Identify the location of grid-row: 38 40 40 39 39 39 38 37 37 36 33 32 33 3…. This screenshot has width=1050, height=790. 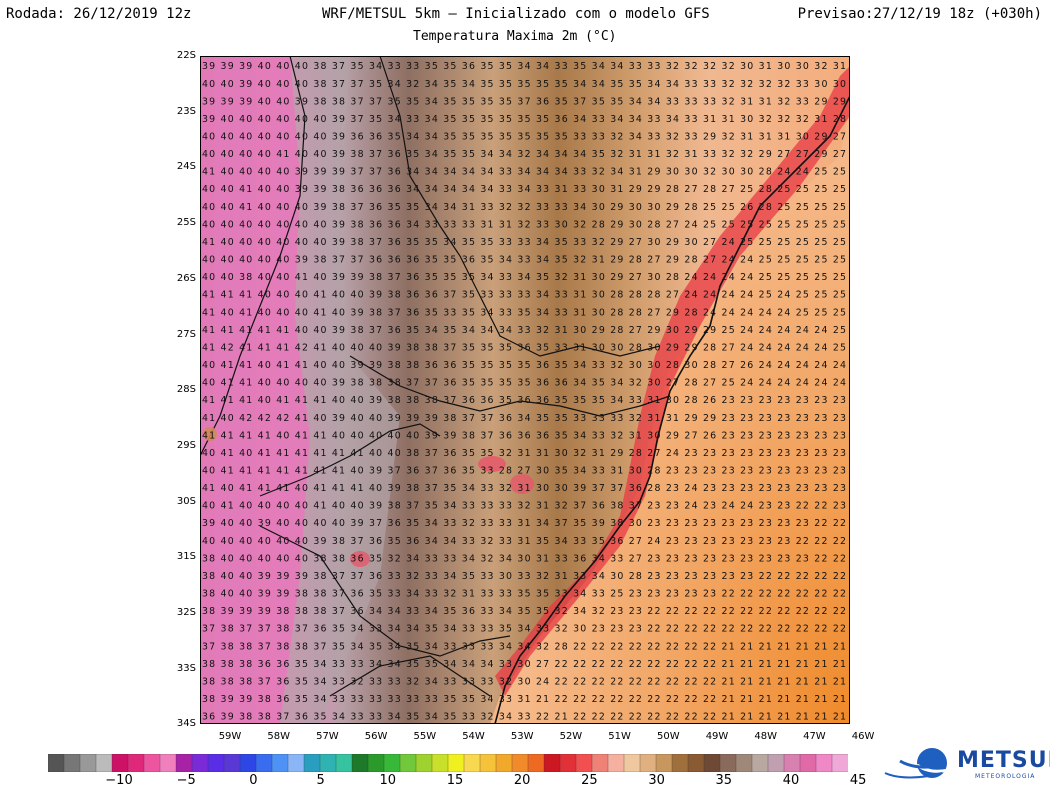
(524, 576).